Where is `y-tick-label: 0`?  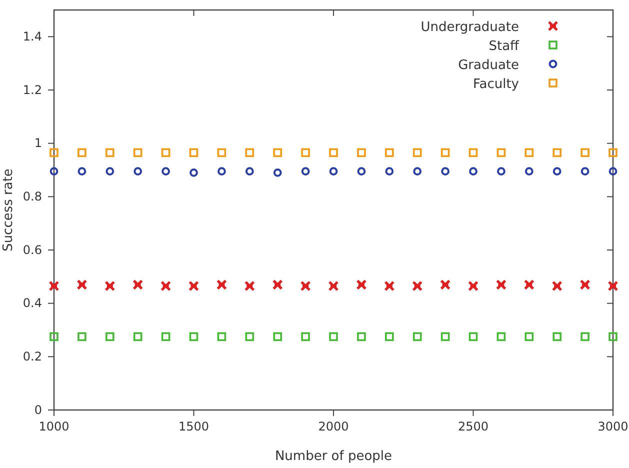
y-tick-label: 0 is located at coordinates (38, 409).